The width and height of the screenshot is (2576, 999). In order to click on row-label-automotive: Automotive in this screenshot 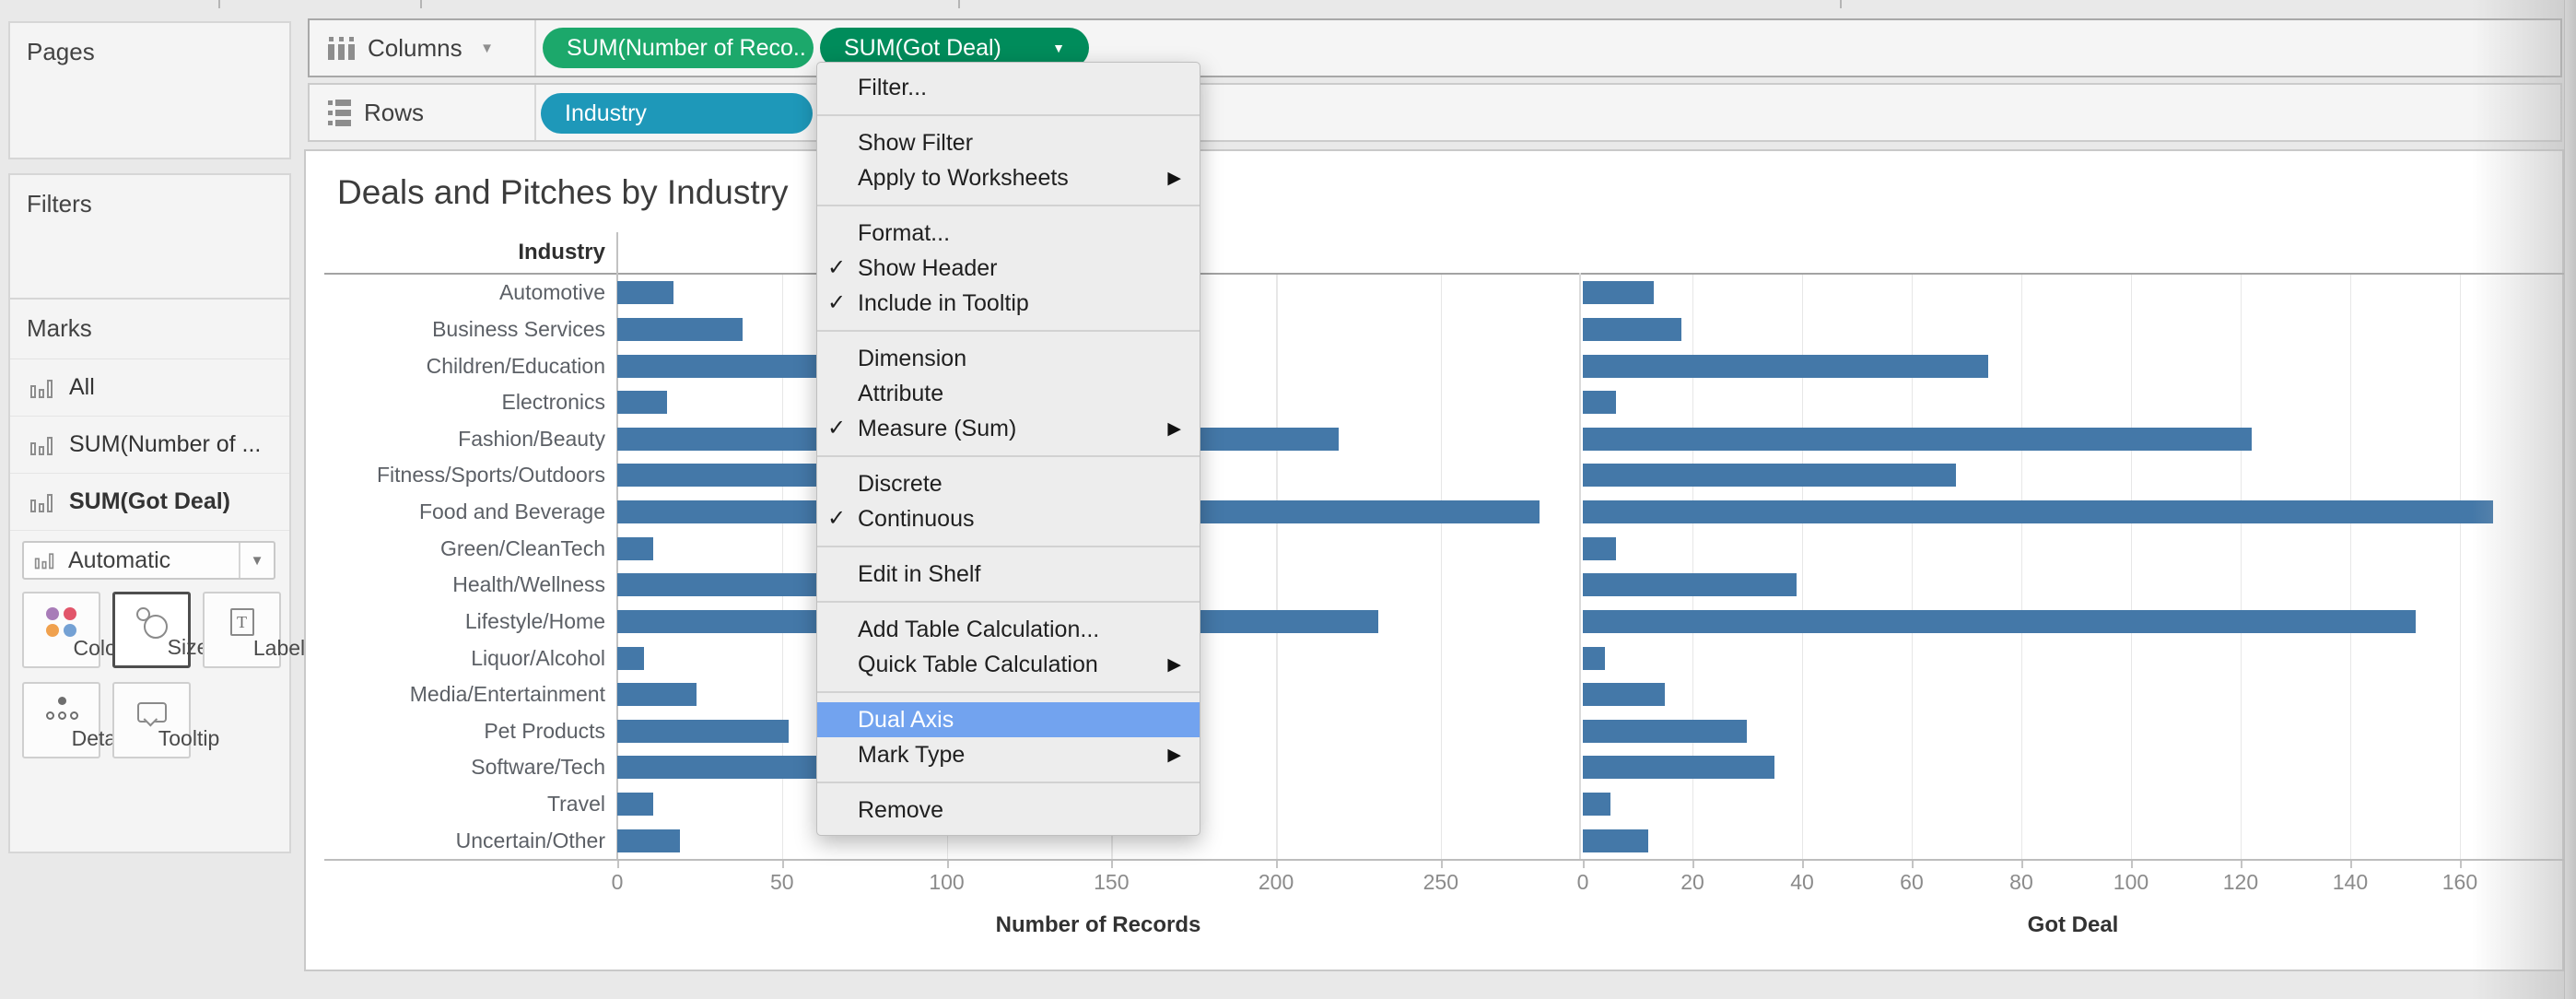, I will do `click(551, 292)`.